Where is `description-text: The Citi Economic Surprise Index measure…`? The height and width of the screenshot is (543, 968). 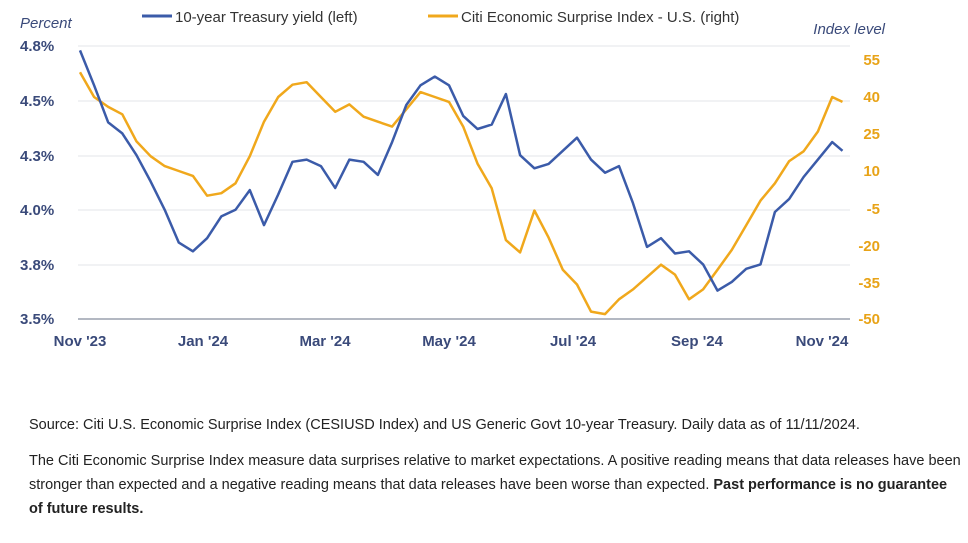
description-text: The Citi Economic Surprise Index measure… is located at coordinates (495, 473).